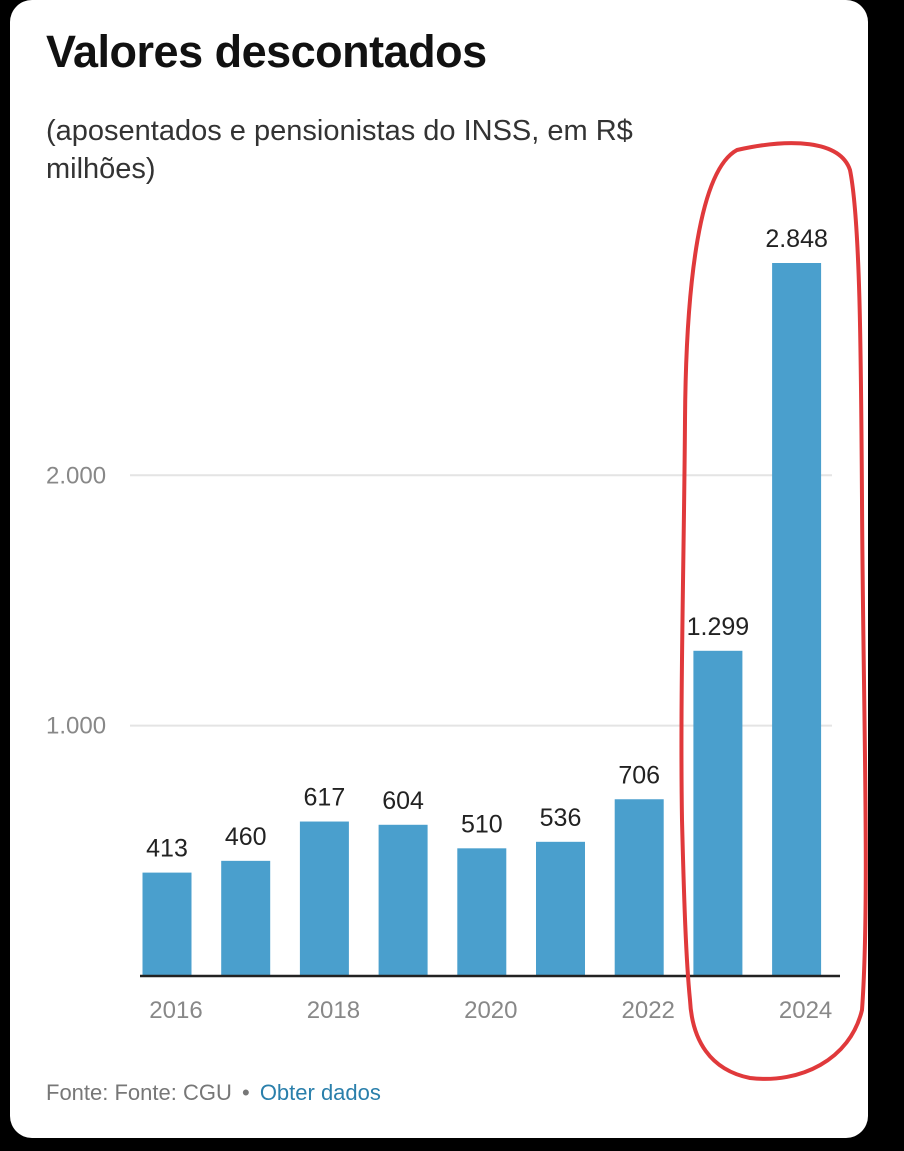  Describe the element at coordinates (560, 908) in the screenshot. I see `bar-2021` at that location.